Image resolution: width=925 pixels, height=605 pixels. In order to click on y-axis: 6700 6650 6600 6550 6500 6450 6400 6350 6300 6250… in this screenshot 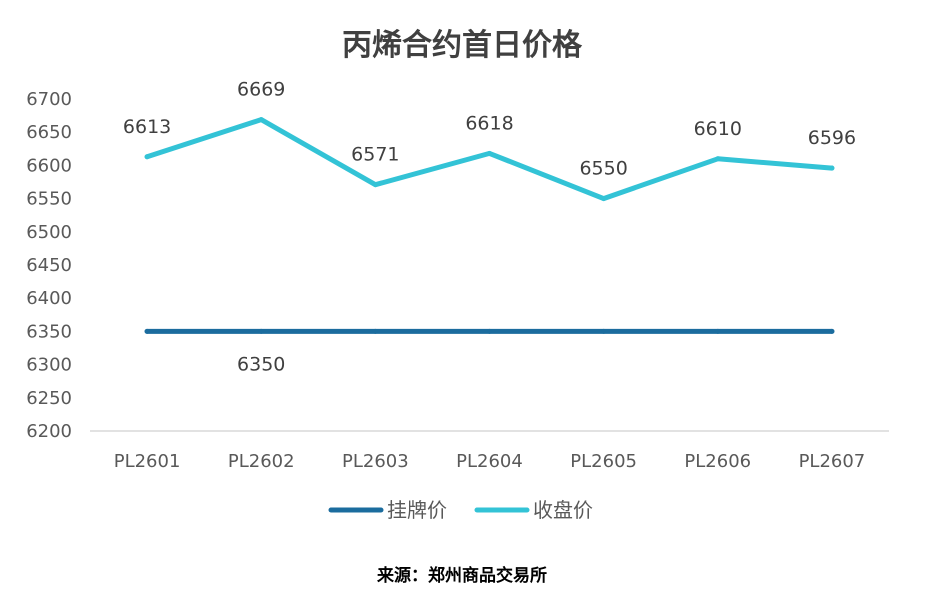, I will do `click(49, 265)`.